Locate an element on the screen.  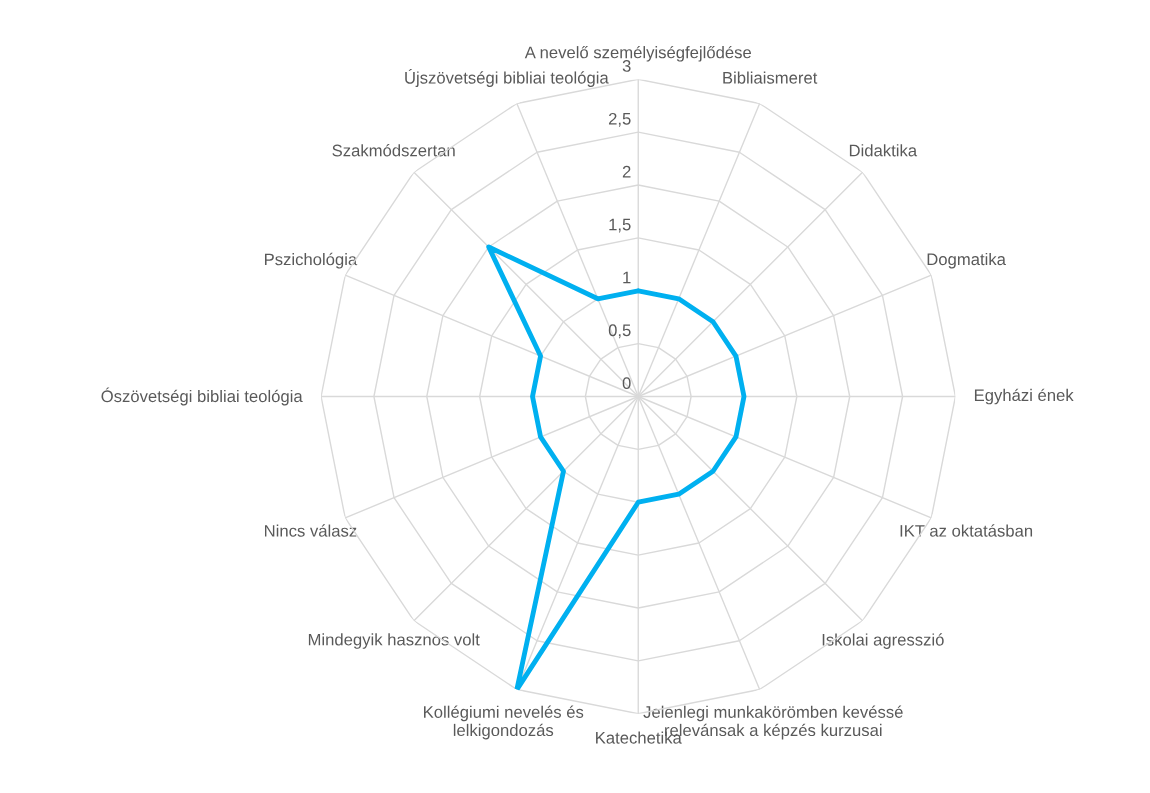
spoke-label: Újszövetségi bibliai teológia is located at coordinates (507, 78).